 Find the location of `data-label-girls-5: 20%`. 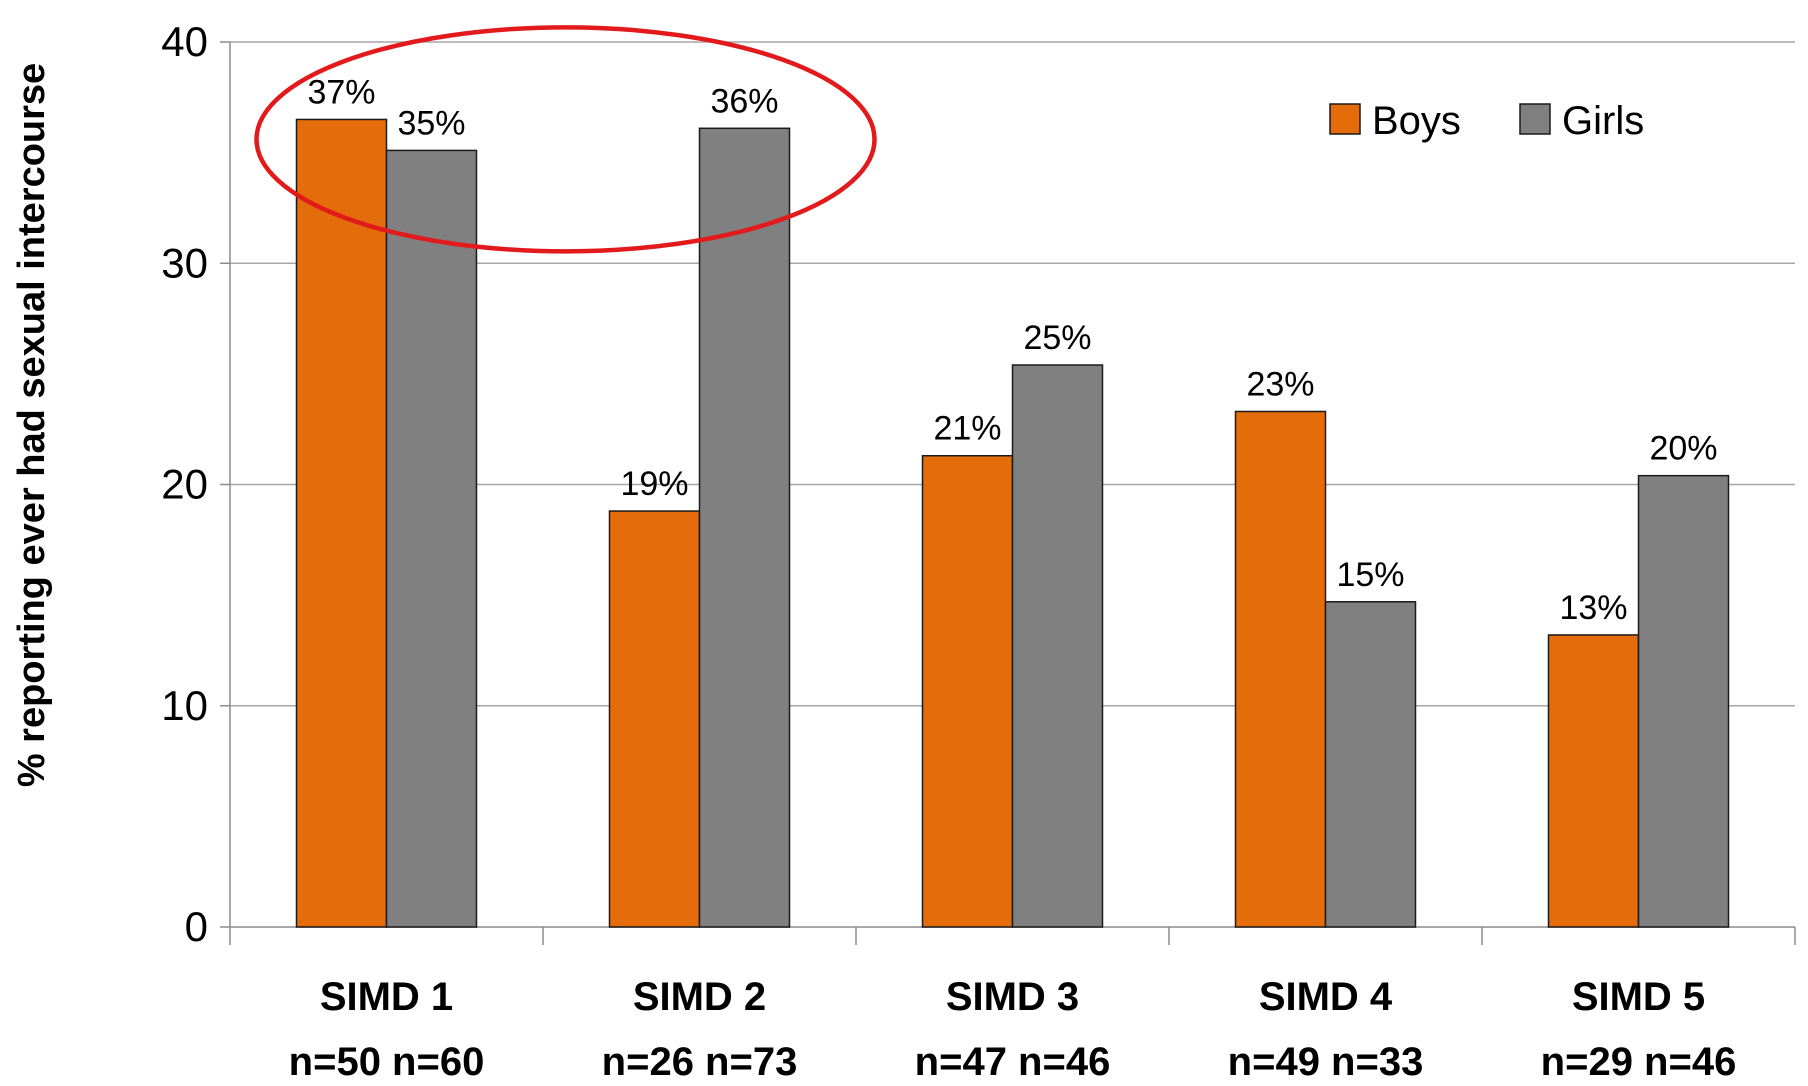

data-label-girls-5: 20% is located at coordinates (1683, 449).